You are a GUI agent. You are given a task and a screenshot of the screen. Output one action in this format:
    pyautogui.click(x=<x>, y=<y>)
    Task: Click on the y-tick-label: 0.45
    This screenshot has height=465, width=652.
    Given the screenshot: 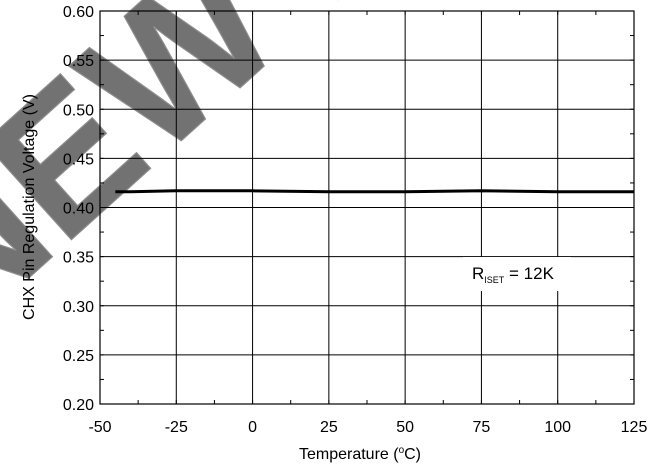 What is the action you would take?
    pyautogui.click(x=78, y=159)
    